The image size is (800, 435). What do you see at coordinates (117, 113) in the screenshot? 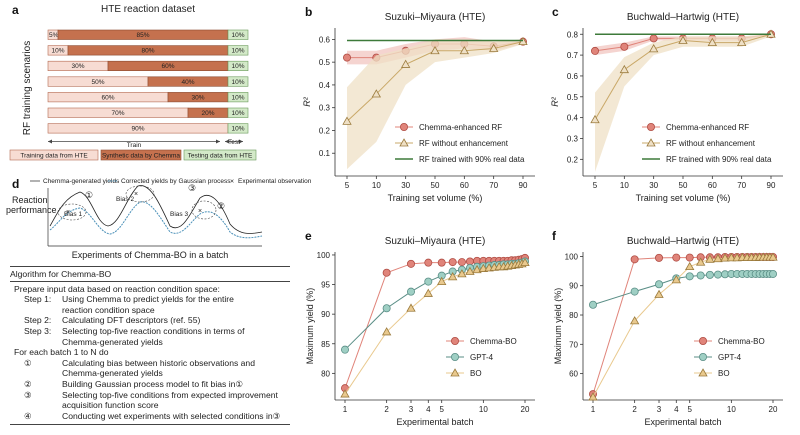
I see `row-6-train-label: 70%` at bounding box center [117, 113].